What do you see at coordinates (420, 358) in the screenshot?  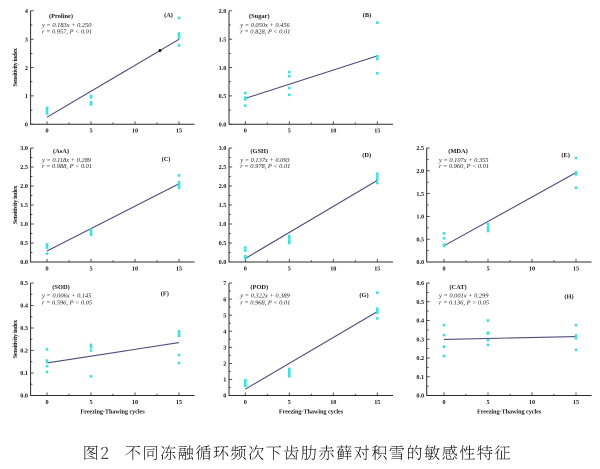 I see `svg-text: 0.2` at bounding box center [420, 358].